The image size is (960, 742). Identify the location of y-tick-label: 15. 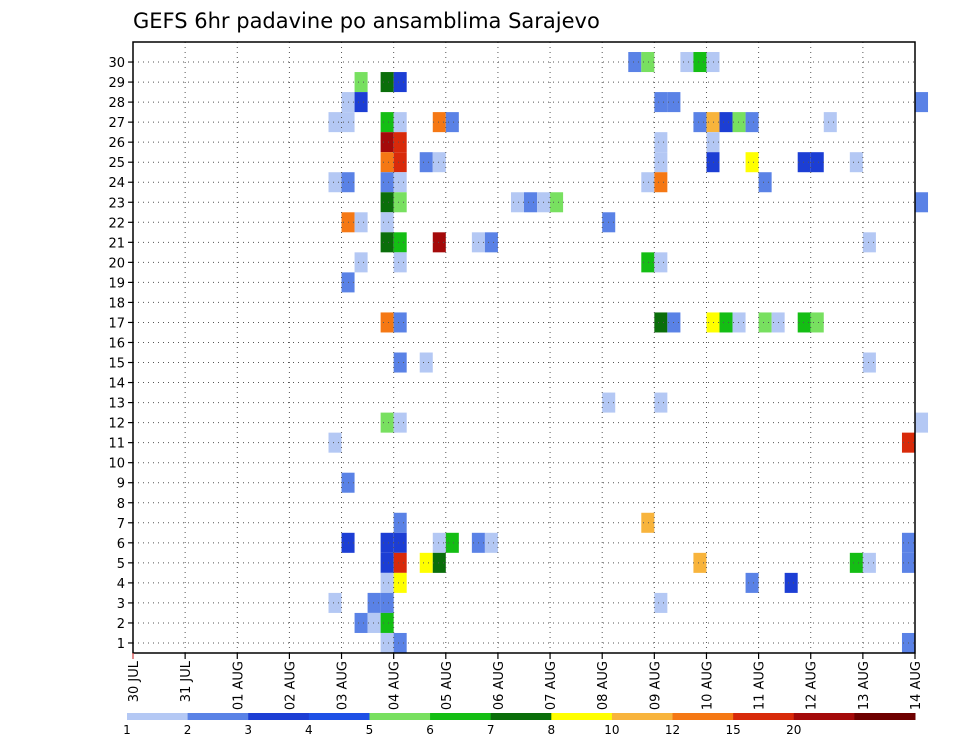
(116, 364).